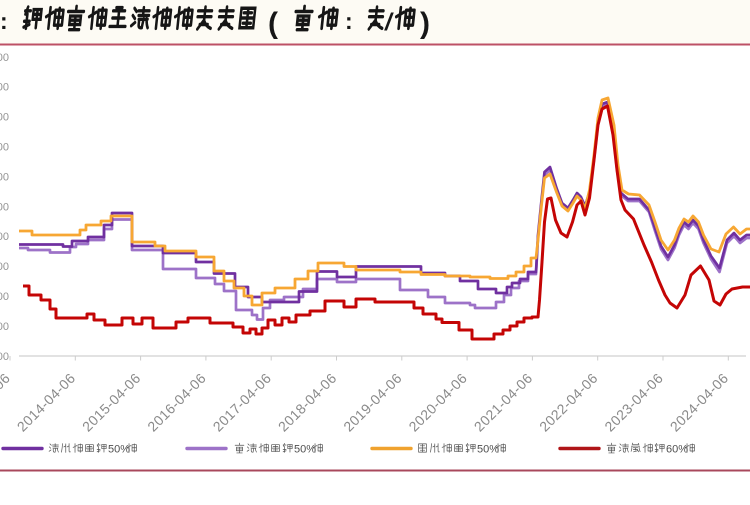 This screenshot has width=750, height=505. What do you see at coordinates (111, 402) in the screenshot?
I see `svg-text: 2015-04-06` at bounding box center [111, 402].